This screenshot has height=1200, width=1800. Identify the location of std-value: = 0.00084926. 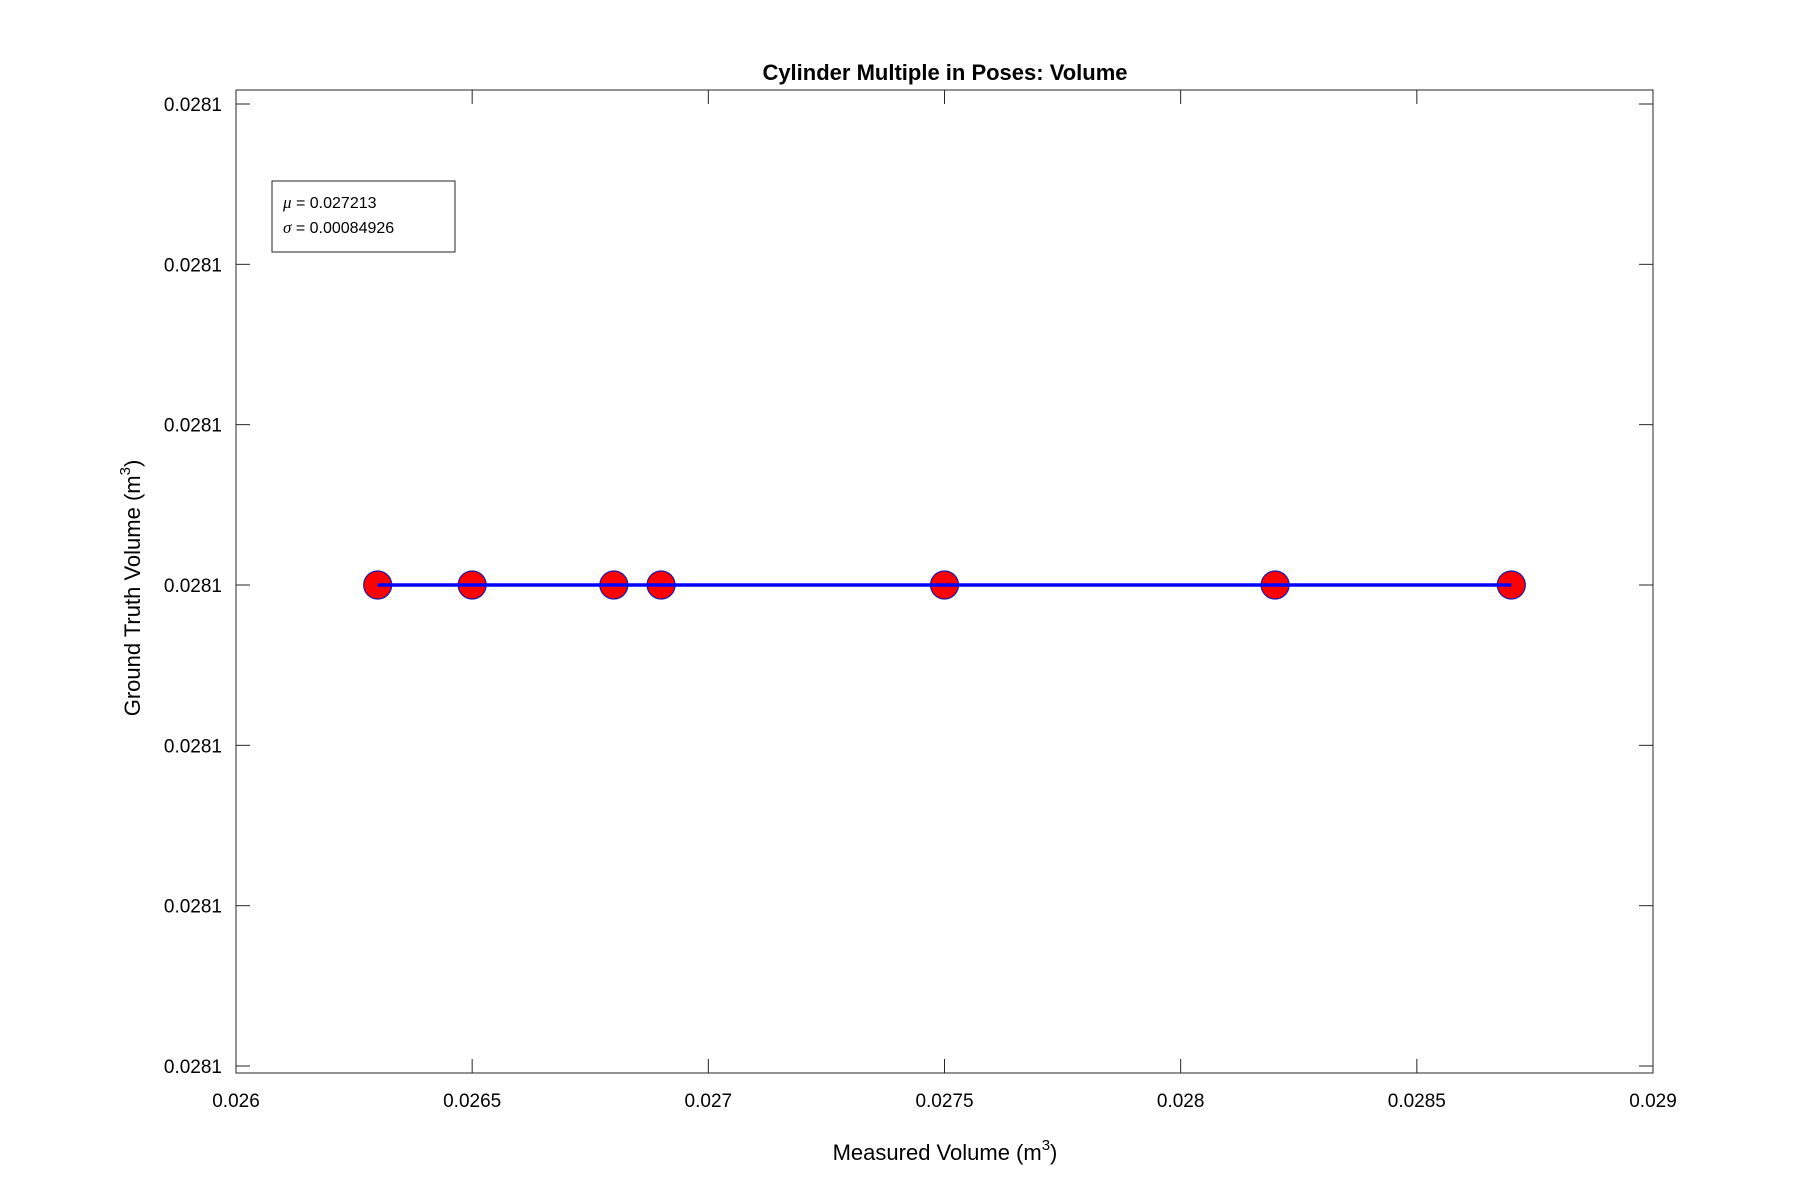
(342, 228).